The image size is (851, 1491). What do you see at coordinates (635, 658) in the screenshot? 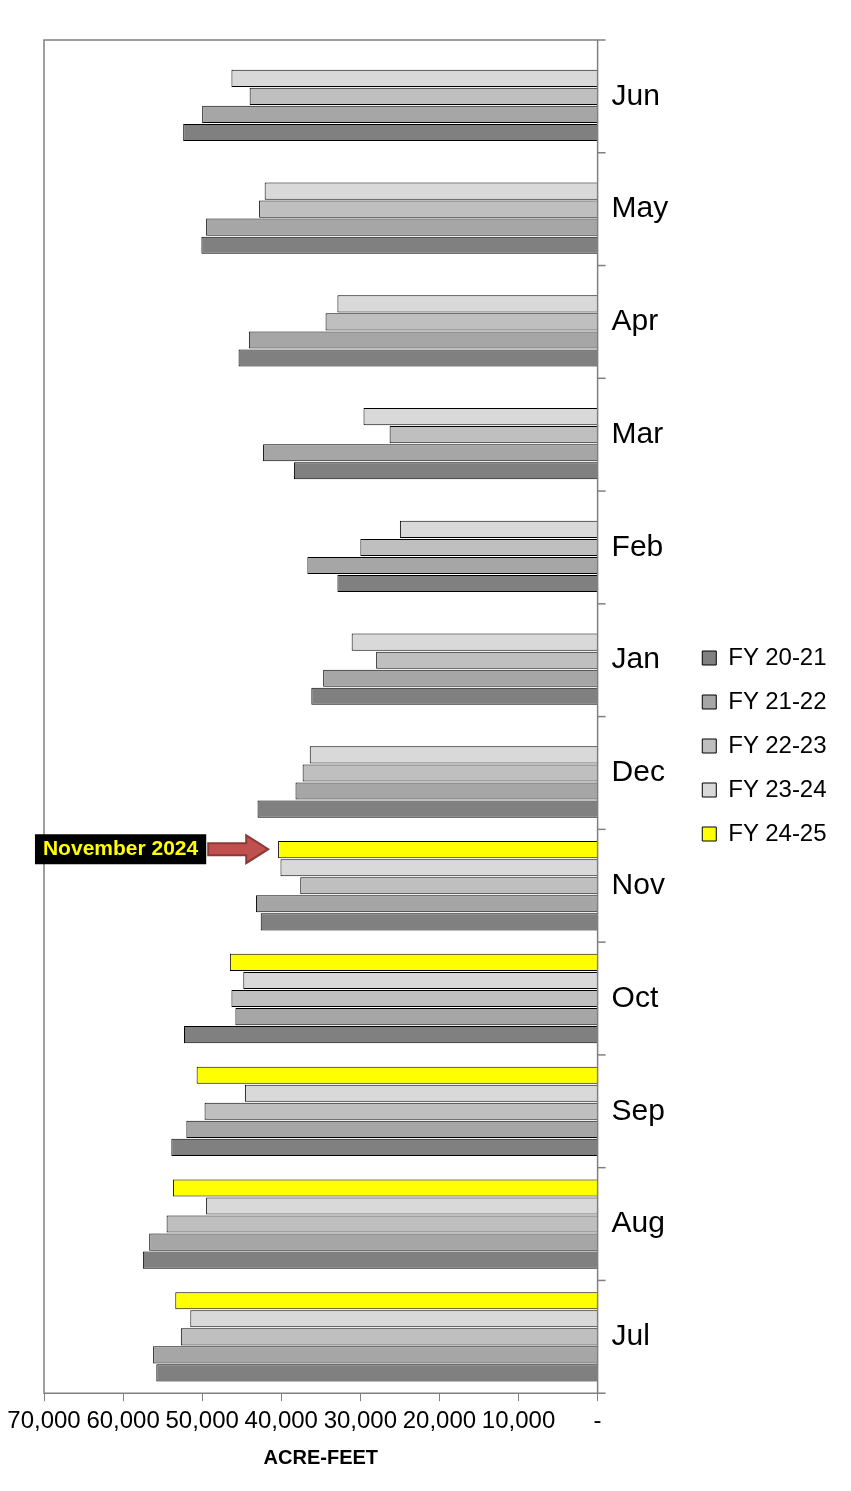
I see `y-tick-label: Jan` at bounding box center [635, 658].